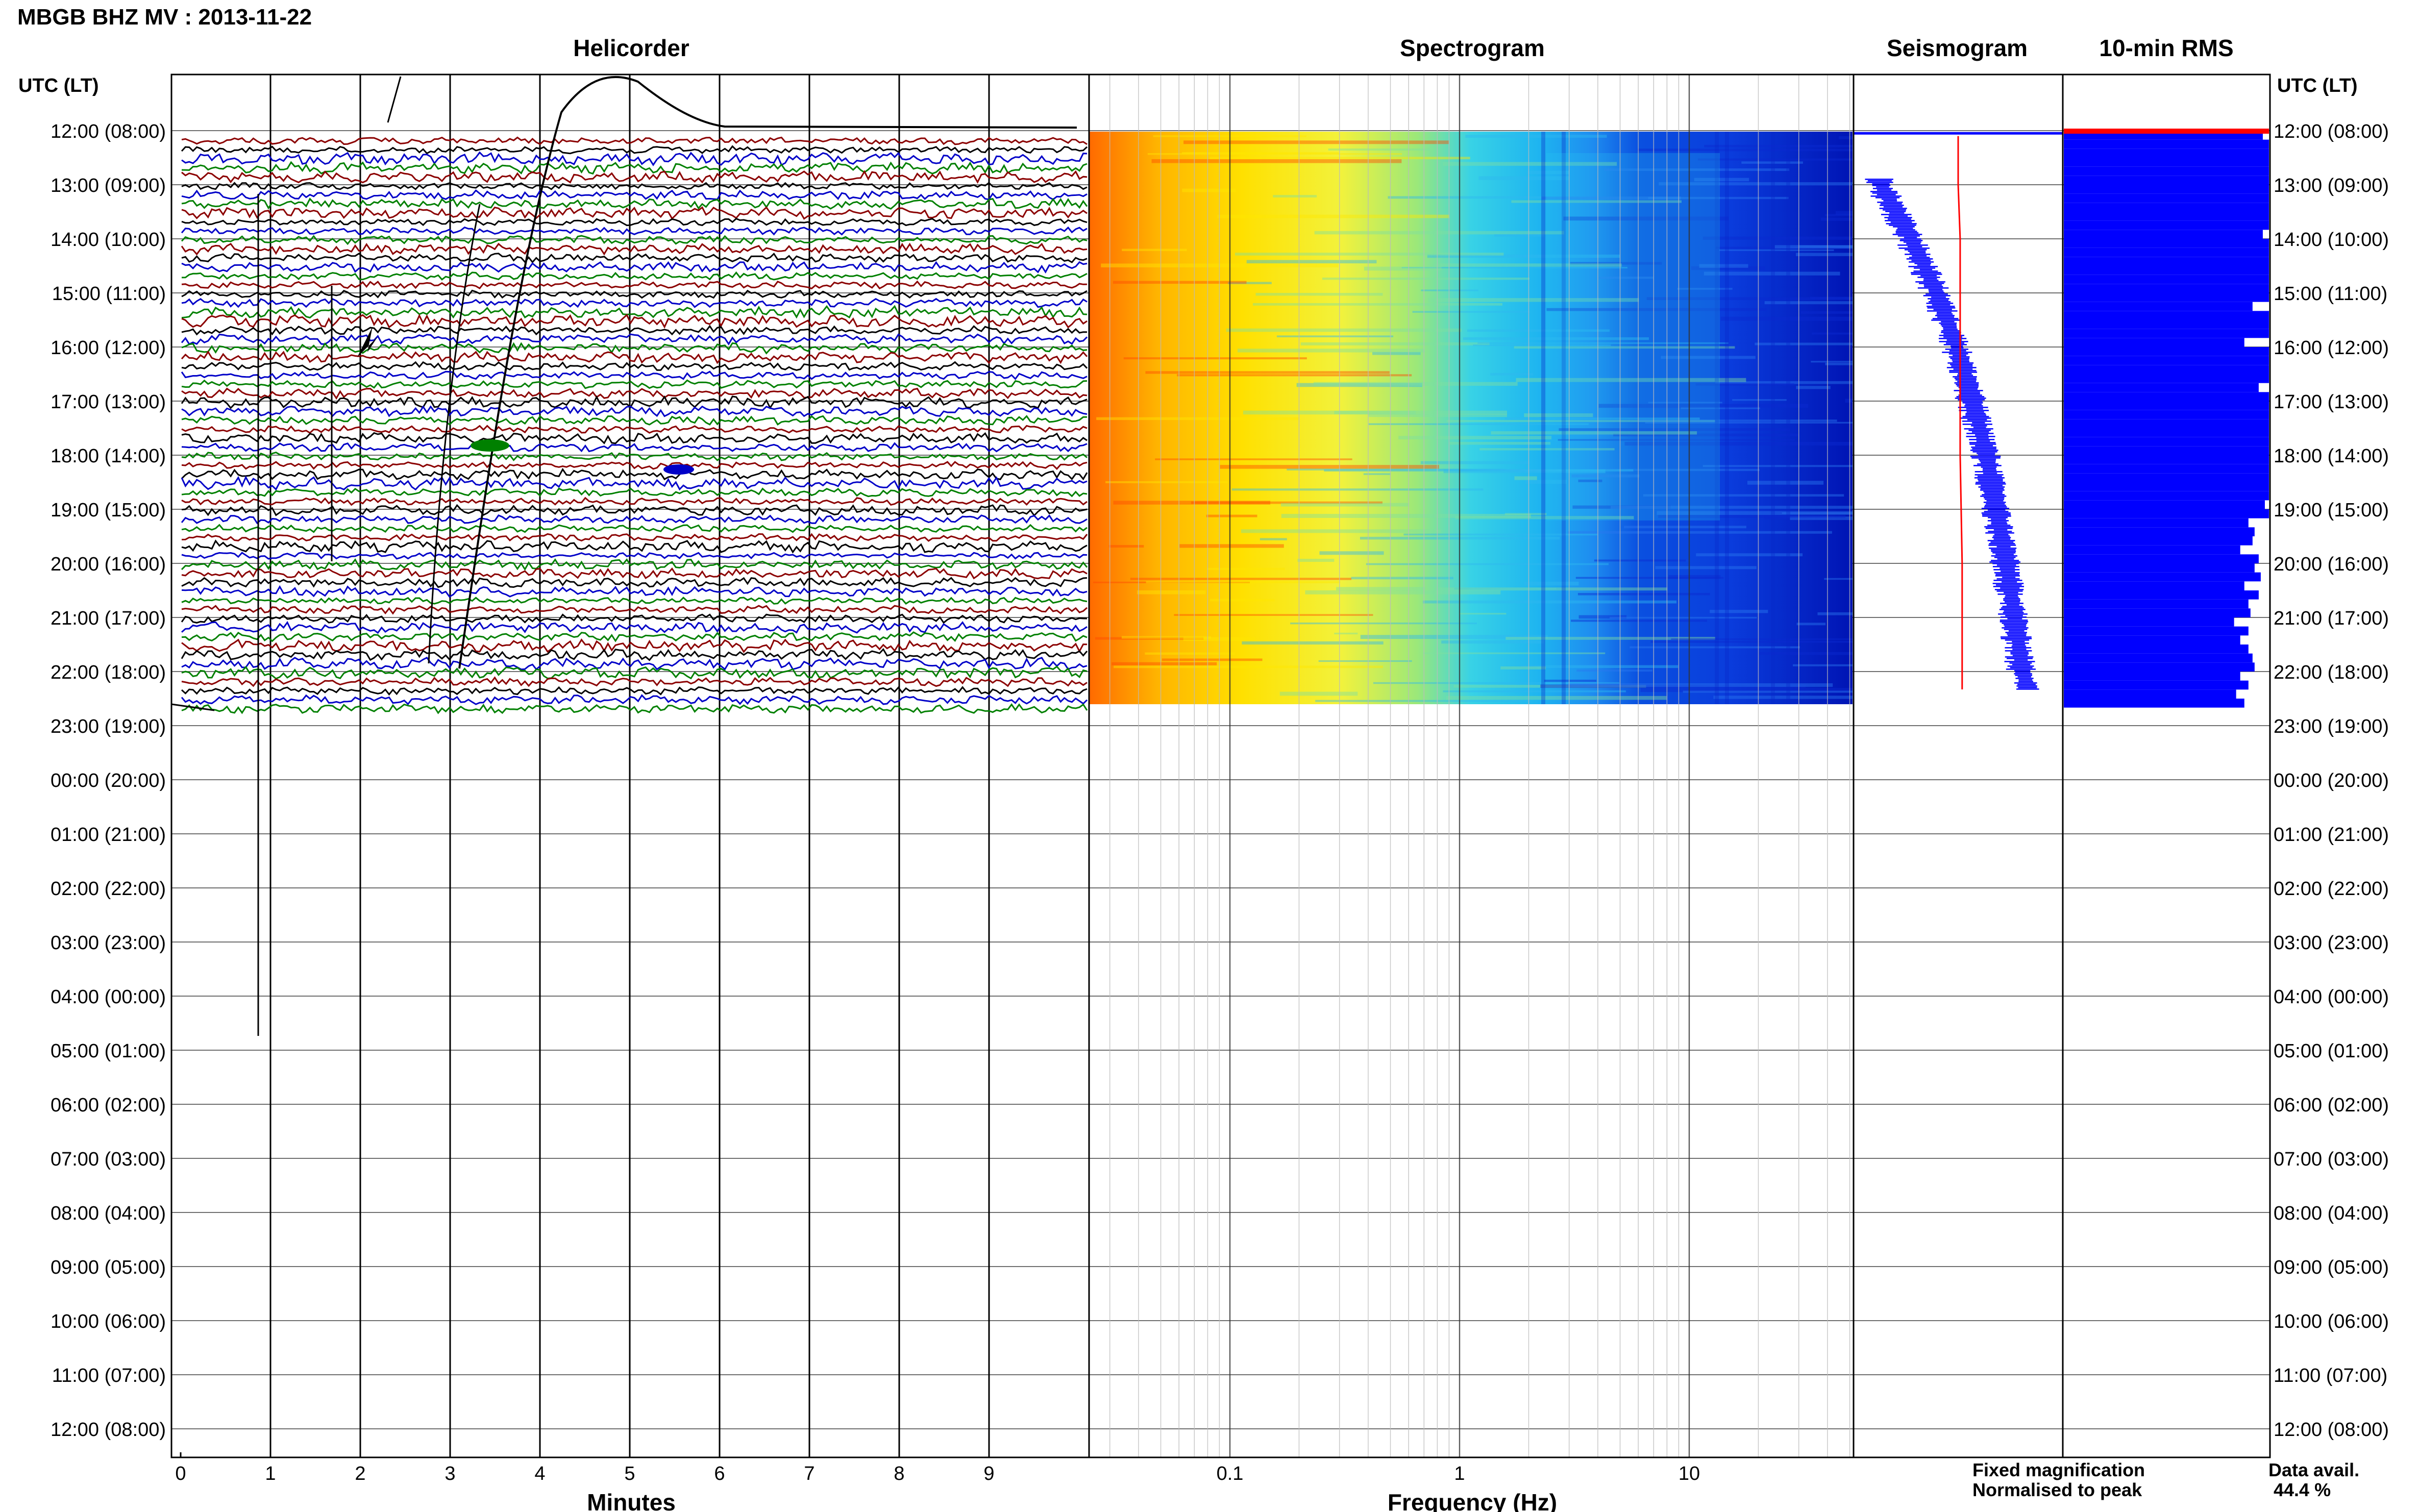  What do you see at coordinates (2331, 1105) in the screenshot?
I see `time-label-right: 06:00 (02:00)` at bounding box center [2331, 1105].